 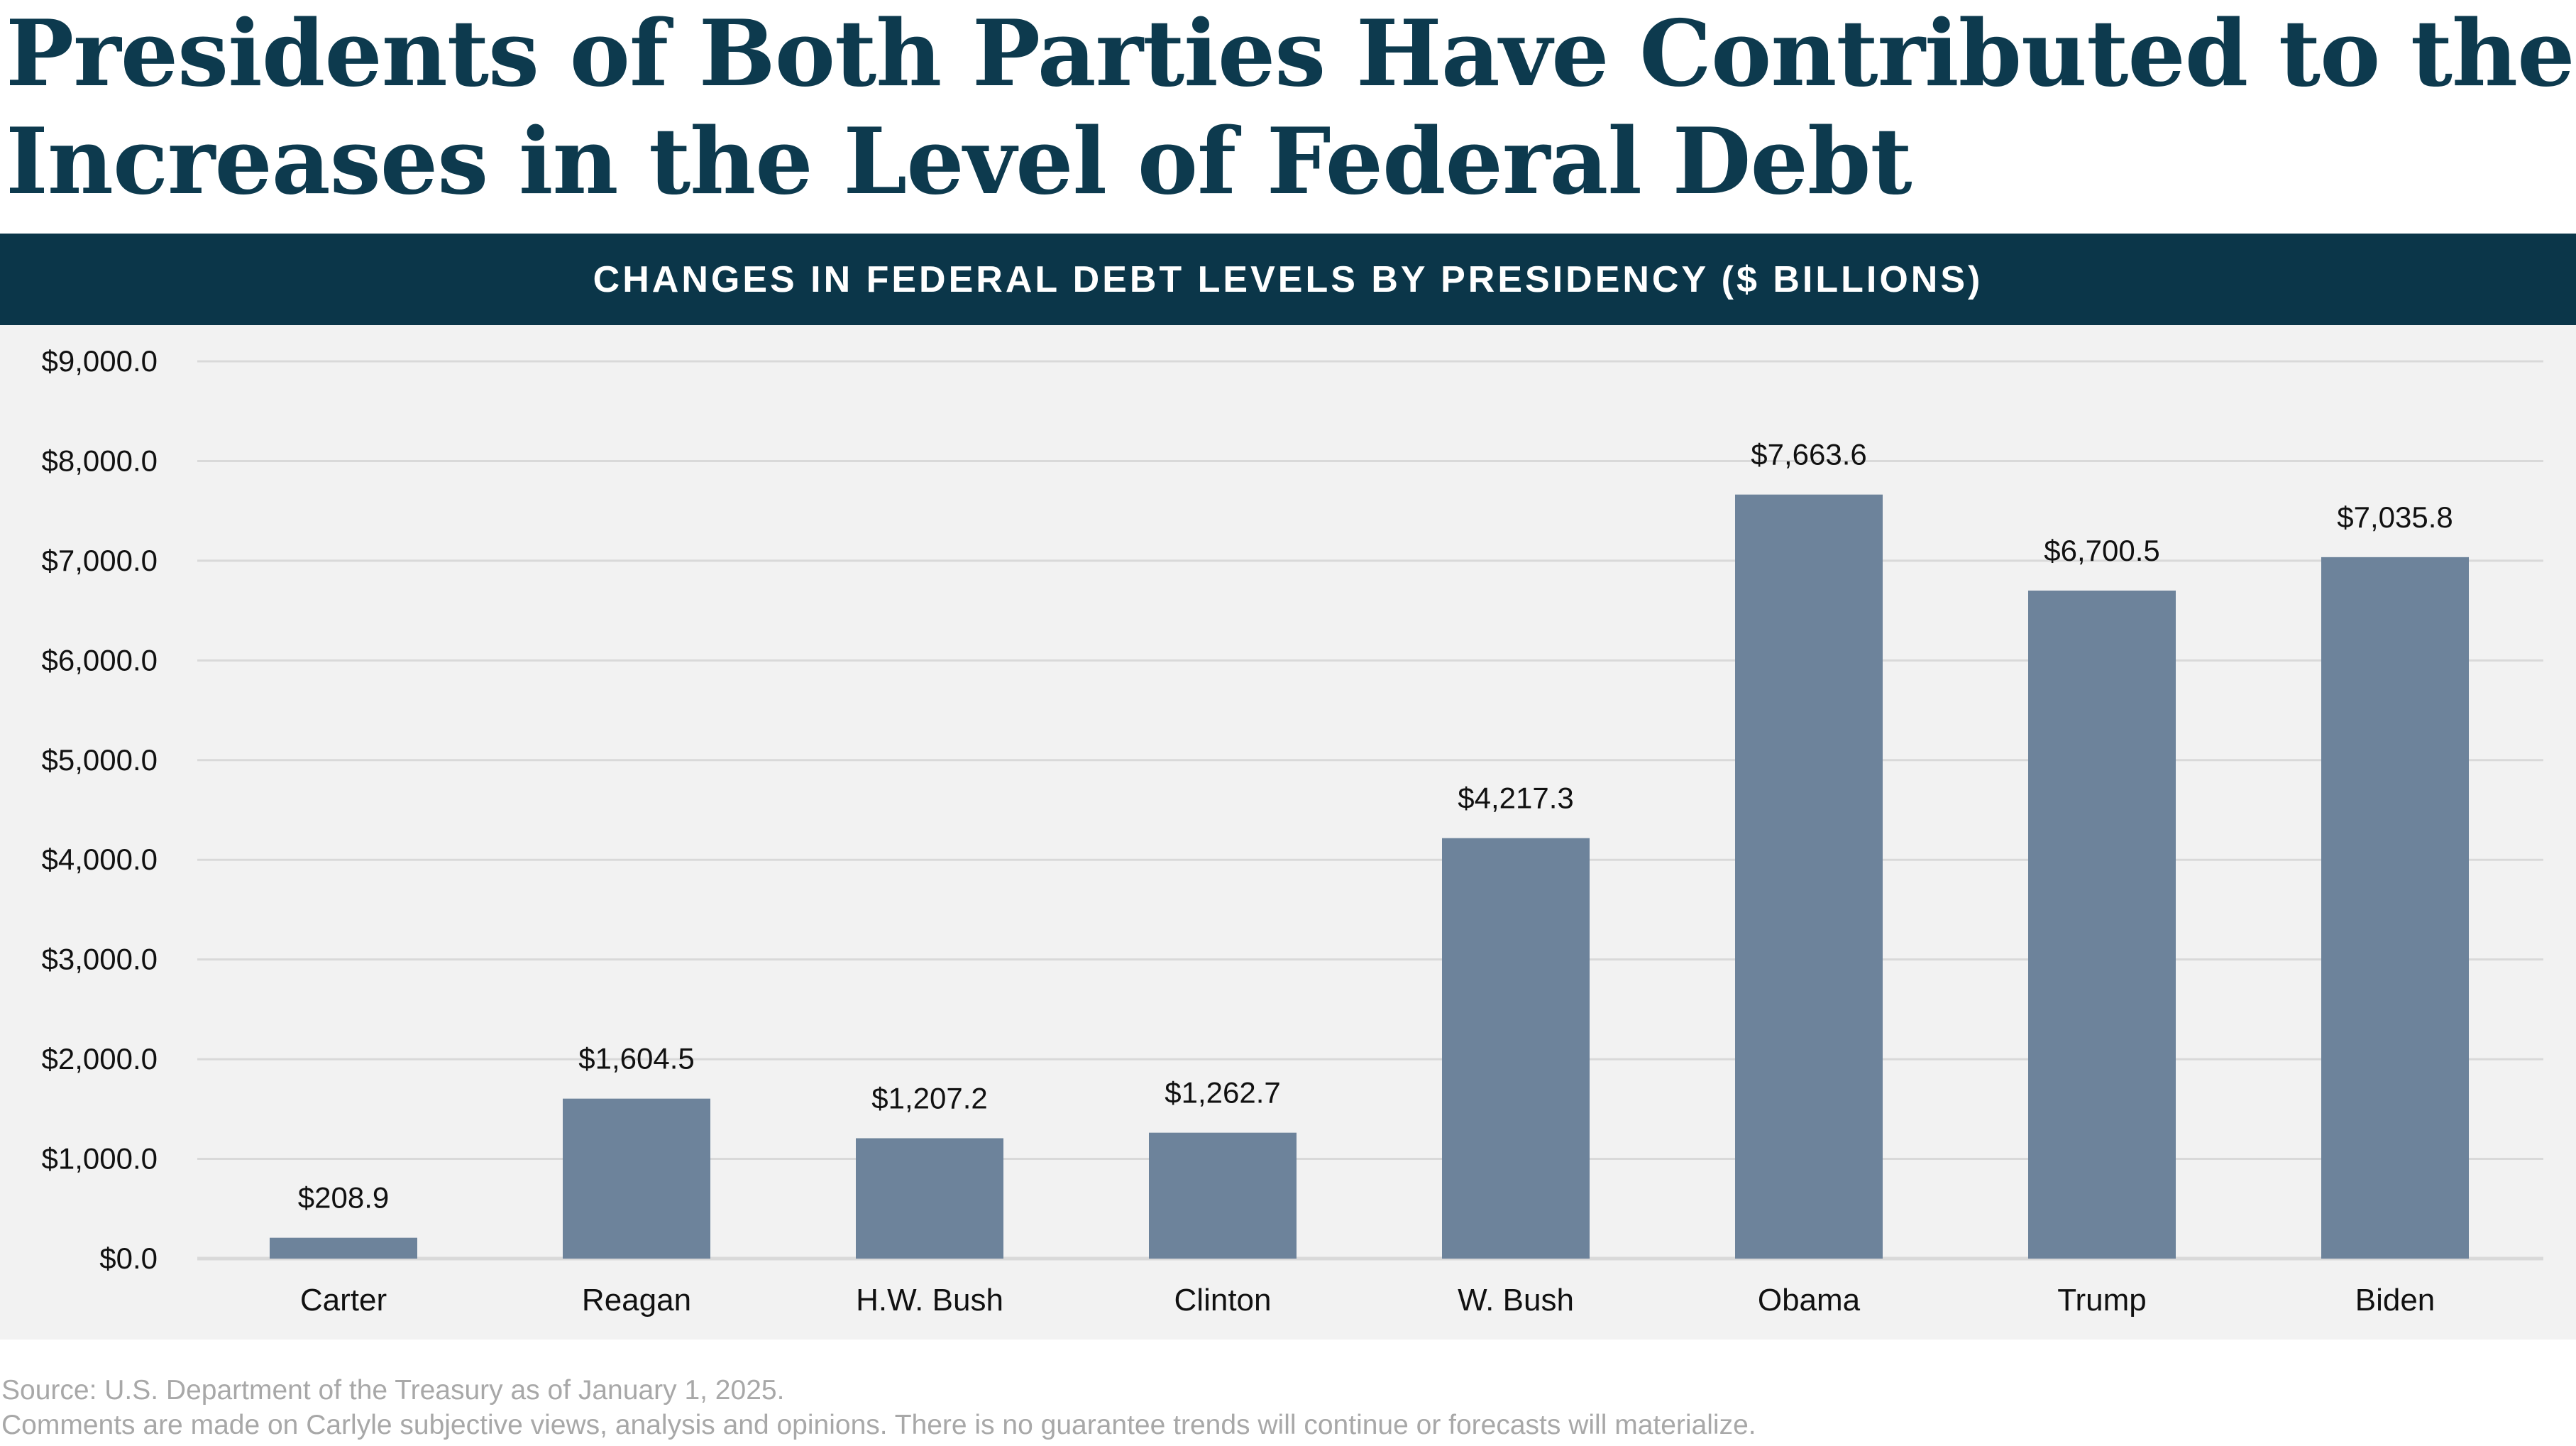 What do you see at coordinates (929, 1097) in the screenshot?
I see `data-label: $1,207.2` at bounding box center [929, 1097].